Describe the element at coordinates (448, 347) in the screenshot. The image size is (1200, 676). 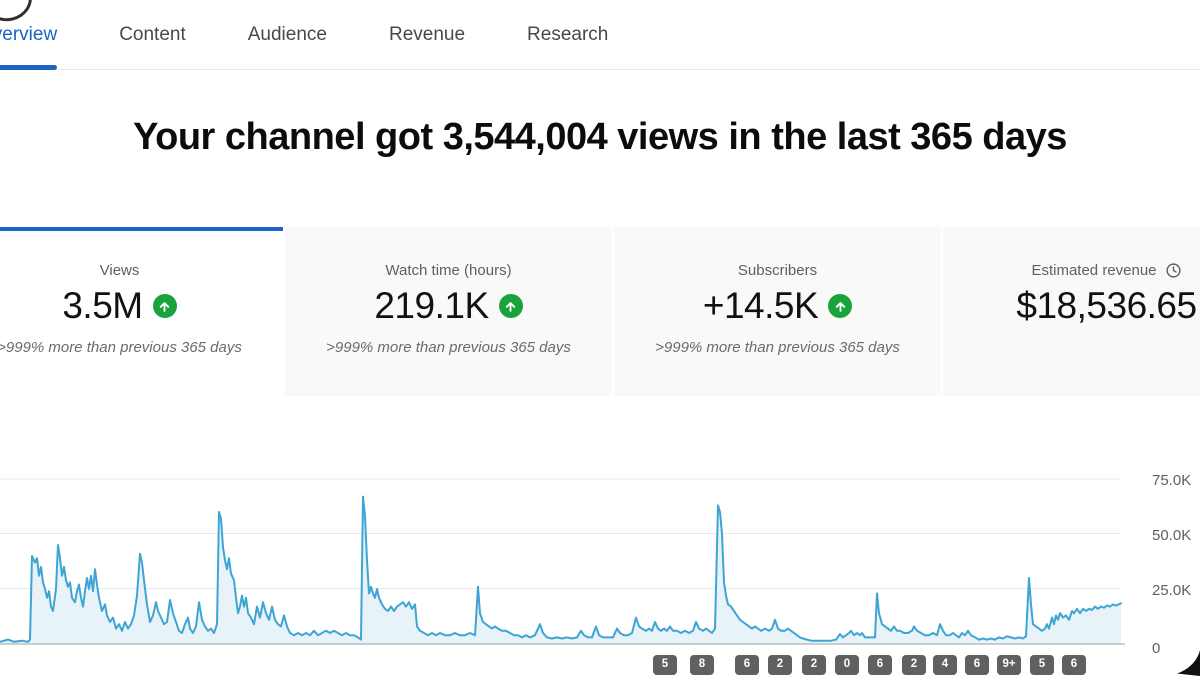
I see `watch-time-comparison: >999% more than previous 365 days` at that location.